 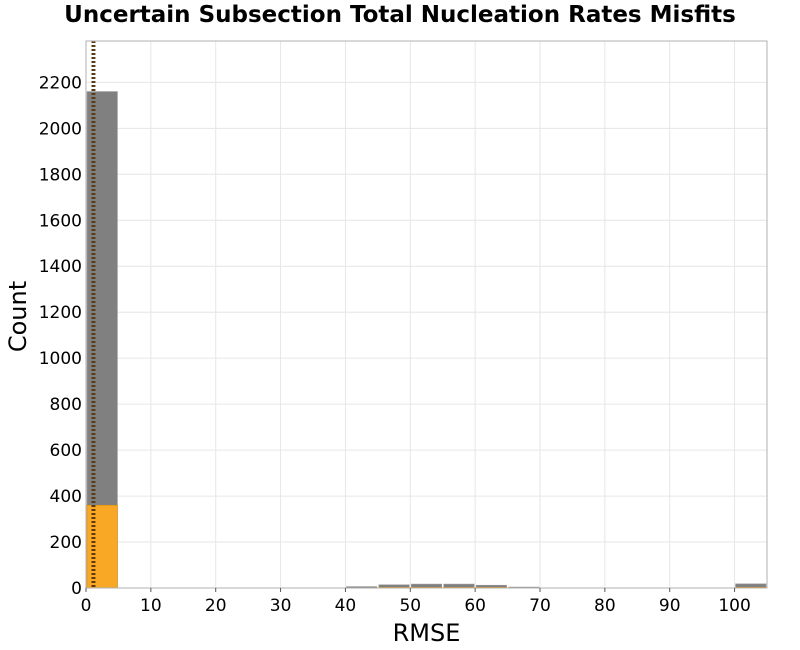 What do you see at coordinates (540, 606) in the screenshot?
I see `x-tick-label: 70` at bounding box center [540, 606].